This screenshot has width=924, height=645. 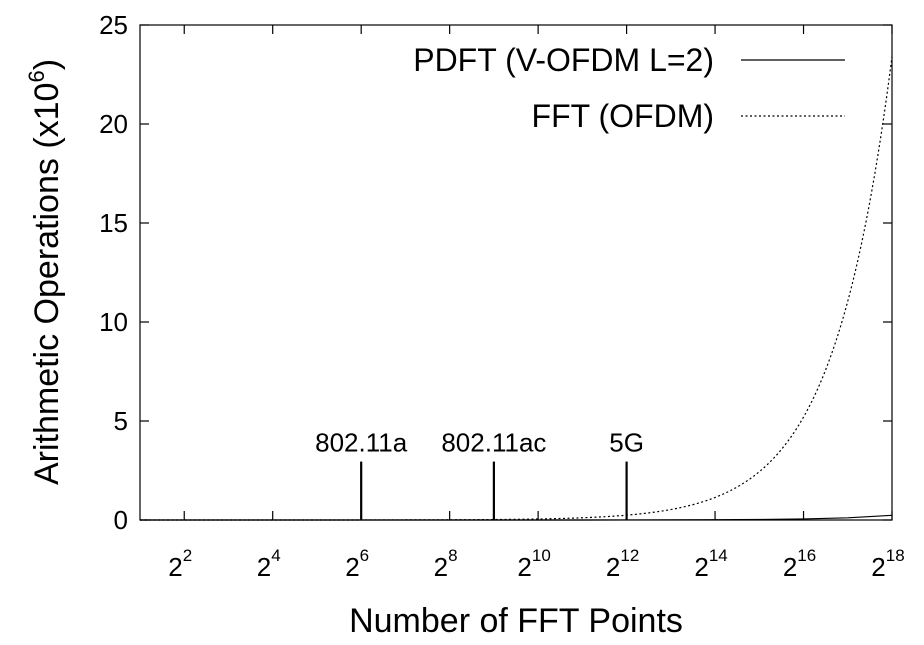 What do you see at coordinates (493, 443) in the screenshot?
I see `annotation-label: 802.11ac` at bounding box center [493, 443].